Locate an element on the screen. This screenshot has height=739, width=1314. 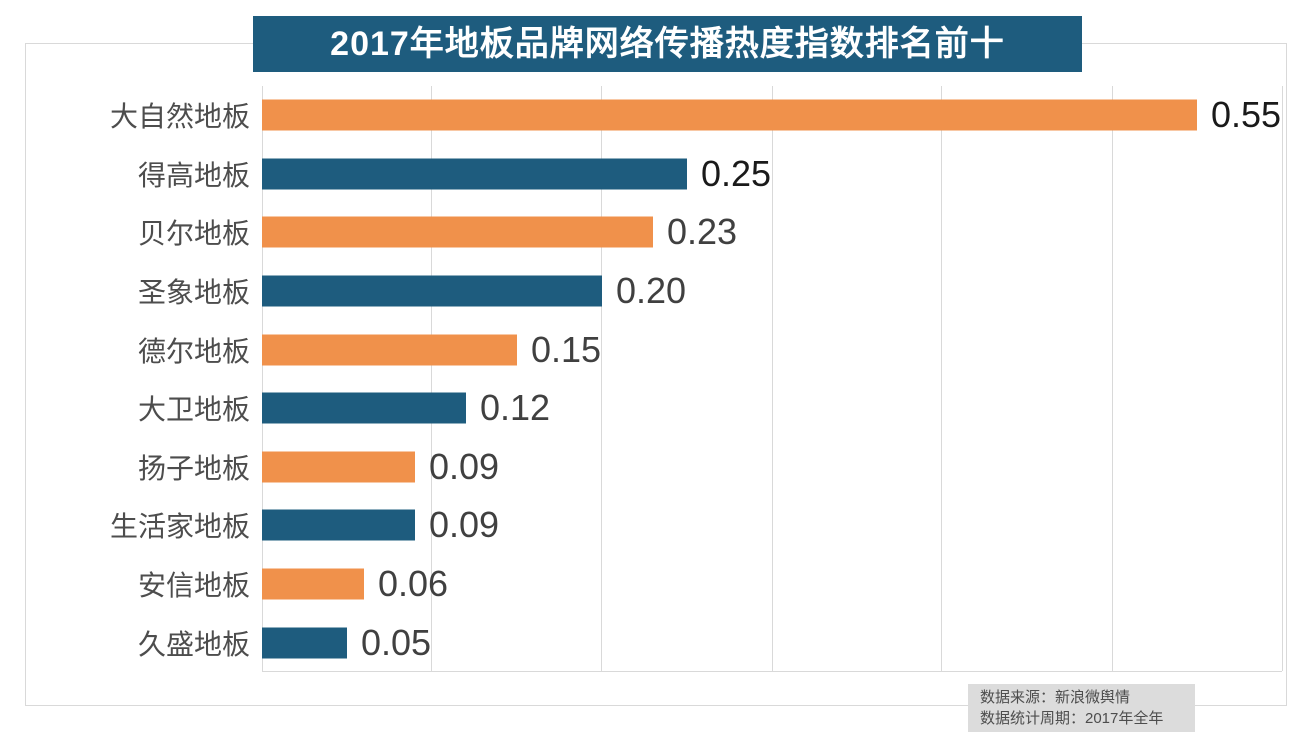
value-label: 0.15 is located at coordinates (566, 349).